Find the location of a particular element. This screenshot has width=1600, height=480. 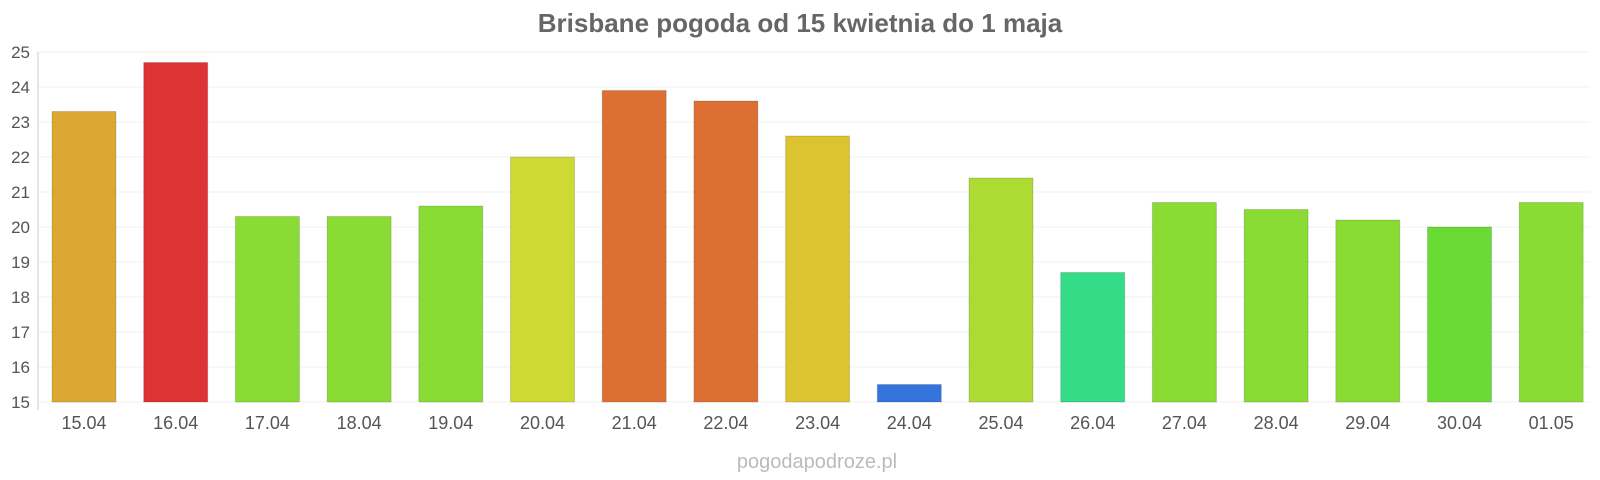

y-axis-ticks: 15 16 17 18 19 20 21 22 23 24 25 is located at coordinates (20, 227).